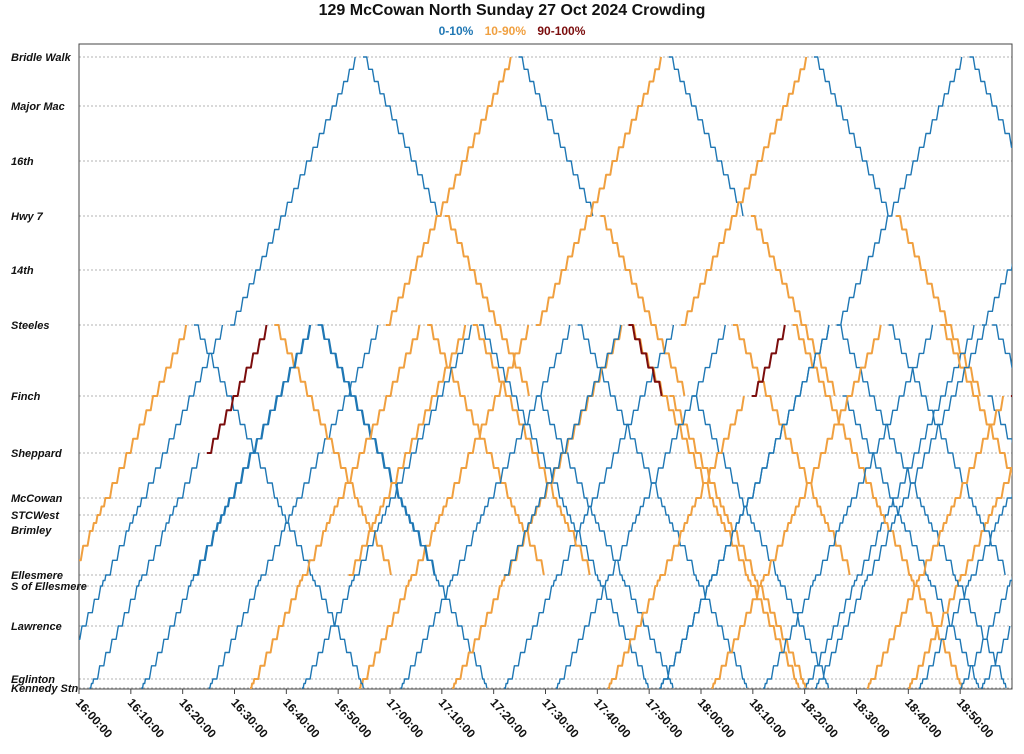 This screenshot has width=1024, height=754. I want to click on stop-label: Sheppard, so click(36, 454).